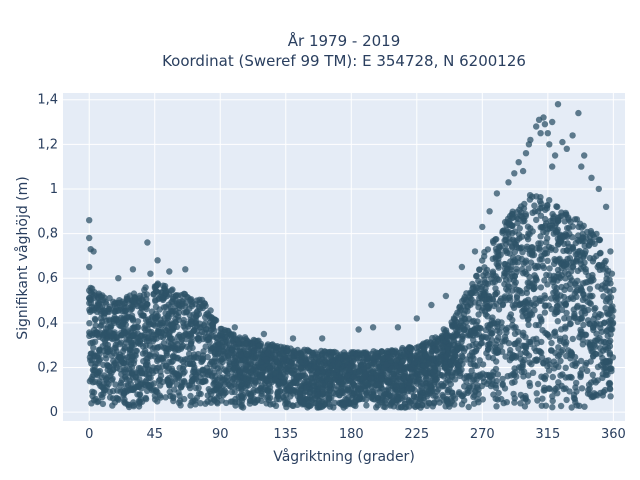 The image size is (640, 480). What do you see at coordinates (47, 144) in the screenshot?
I see `y-tick-label: 1,2` at bounding box center [47, 144].